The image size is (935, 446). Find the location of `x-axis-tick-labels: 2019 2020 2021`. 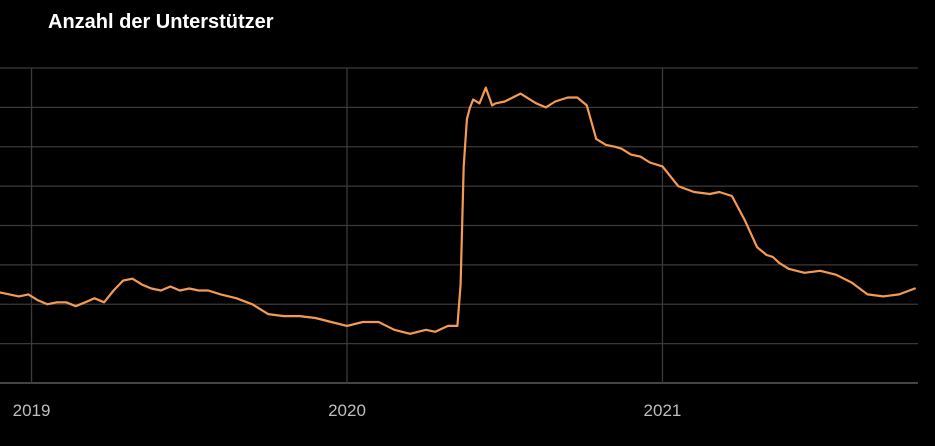

x-axis-tick-labels: 2019 2020 2021 is located at coordinates (347, 410).